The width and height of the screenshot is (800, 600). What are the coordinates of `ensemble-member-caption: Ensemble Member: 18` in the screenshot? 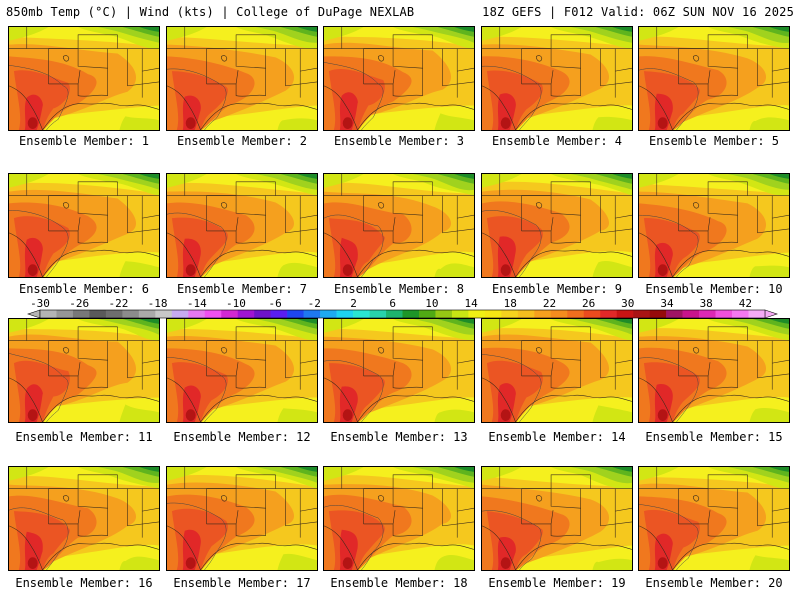 It's located at (399, 583).